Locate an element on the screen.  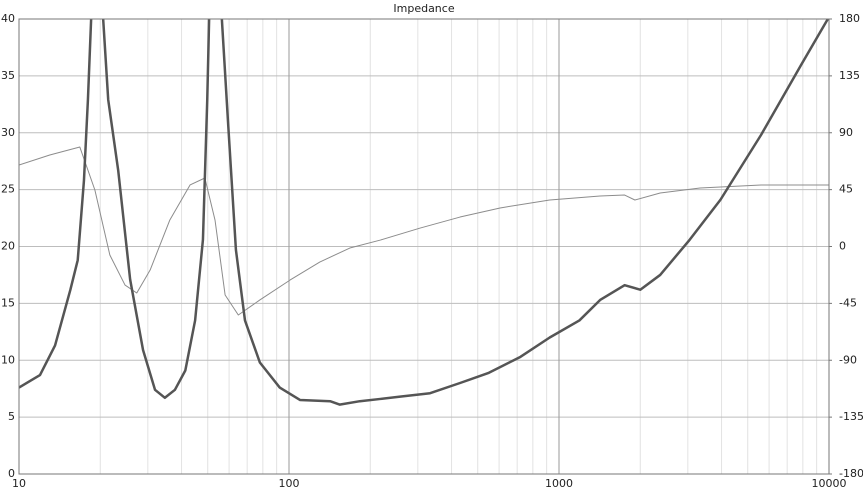
y2-tick-label: 45 is located at coordinates (846, 189).